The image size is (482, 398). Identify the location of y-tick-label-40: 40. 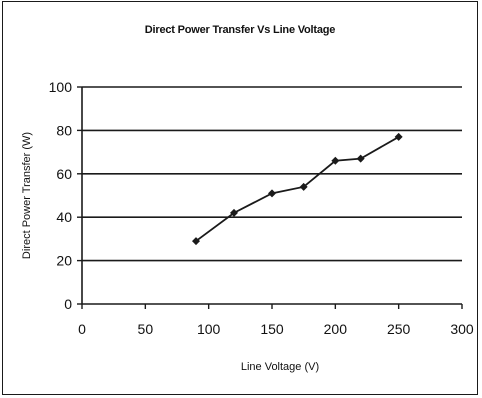
(64, 217).